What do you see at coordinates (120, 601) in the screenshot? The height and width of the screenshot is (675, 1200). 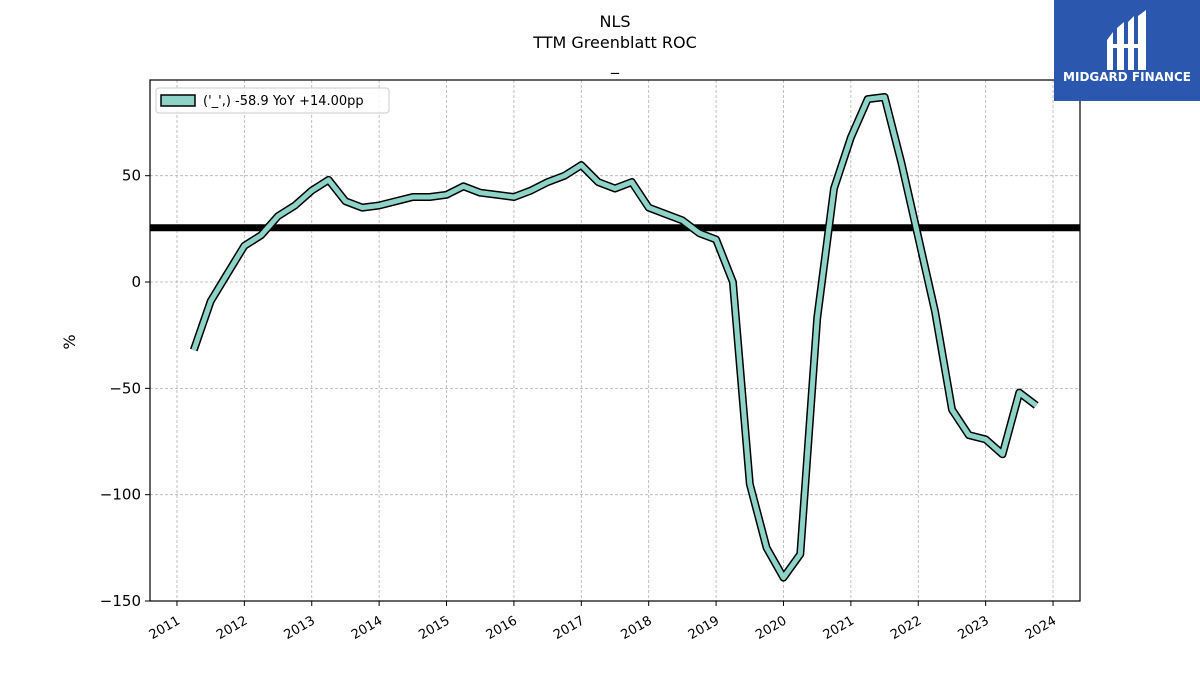 I see `y-tick-label: −150` at bounding box center [120, 601].